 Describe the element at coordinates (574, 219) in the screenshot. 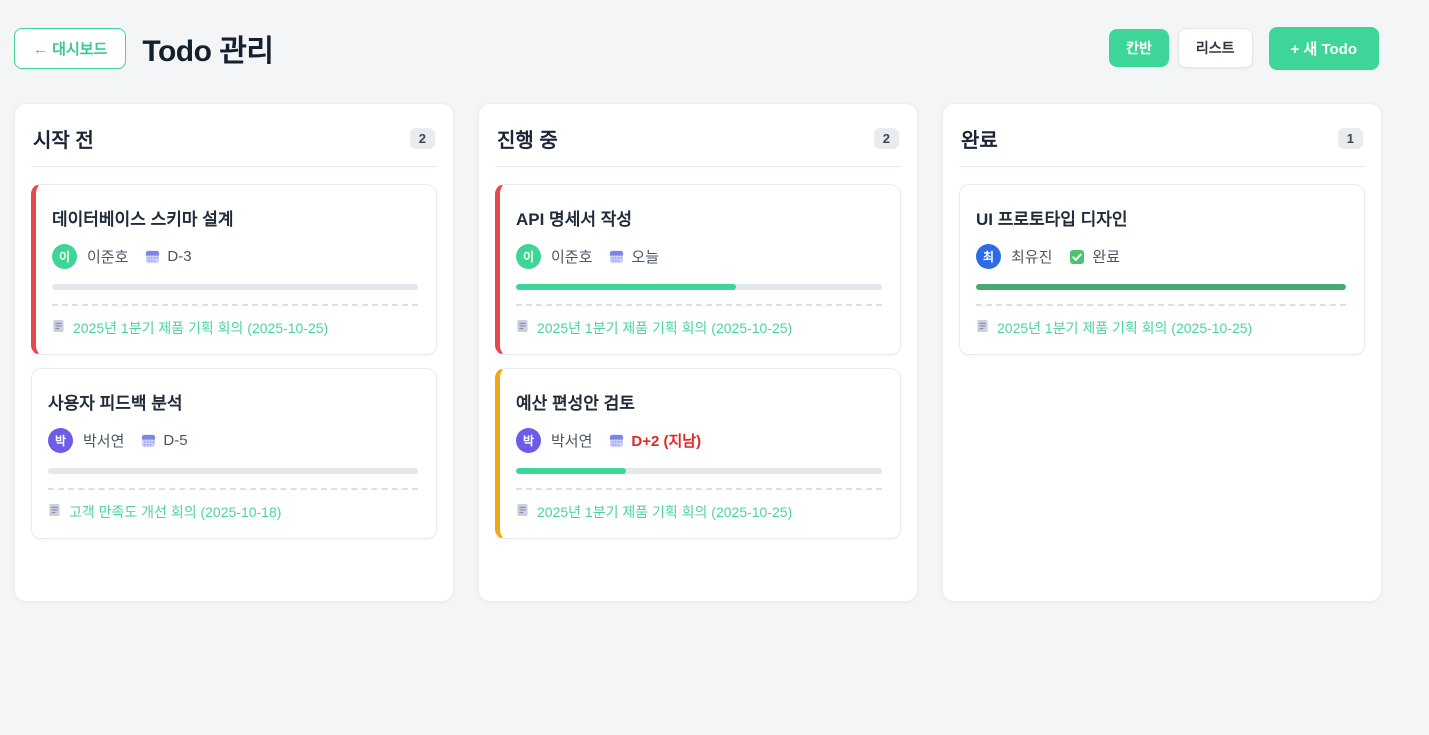

I see `todo-title: API 명세서 작성` at that location.